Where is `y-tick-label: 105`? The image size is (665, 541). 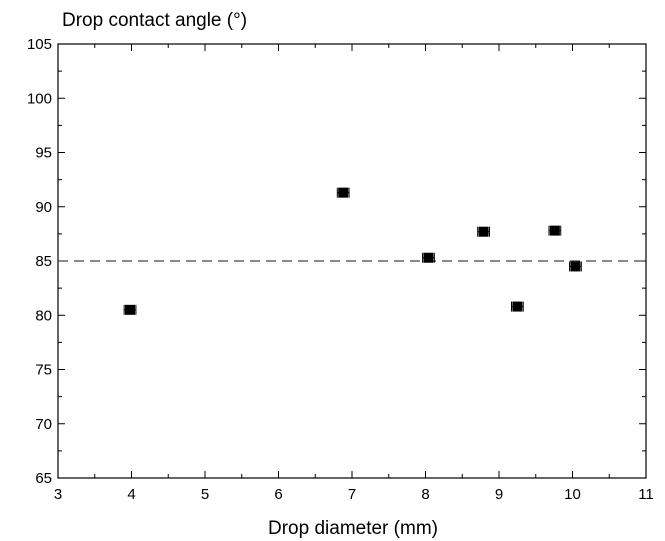
y-tick-label: 105 is located at coordinates (39, 44).